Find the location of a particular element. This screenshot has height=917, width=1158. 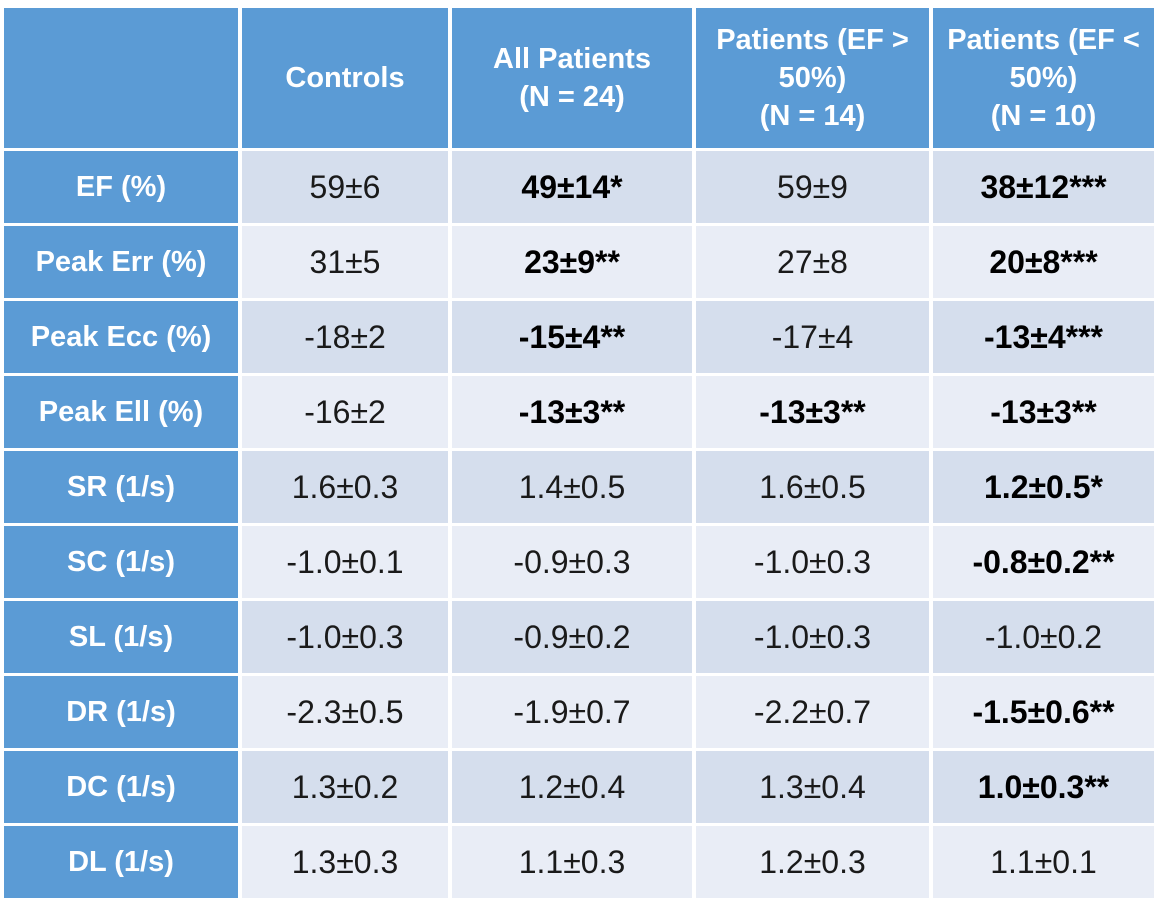

value-cell: 1.3±0.3 is located at coordinates (345, 862).